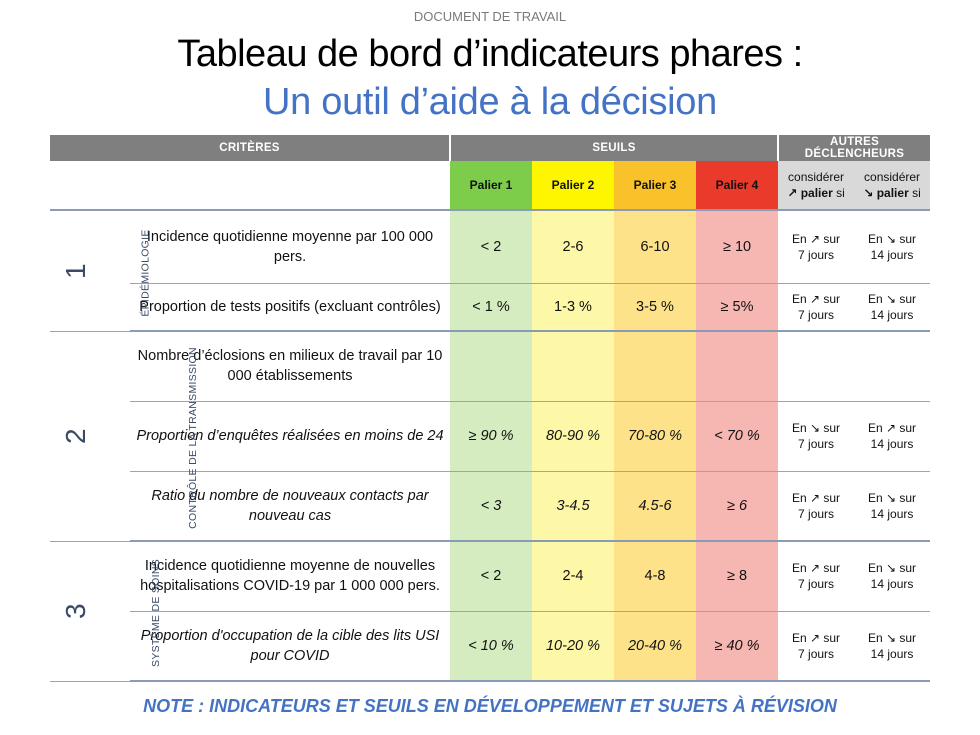  What do you see at coordinates (573, 436) in the screenshot?
I see `value-level-2: 80-90 %` at bounding box center [573, 436].